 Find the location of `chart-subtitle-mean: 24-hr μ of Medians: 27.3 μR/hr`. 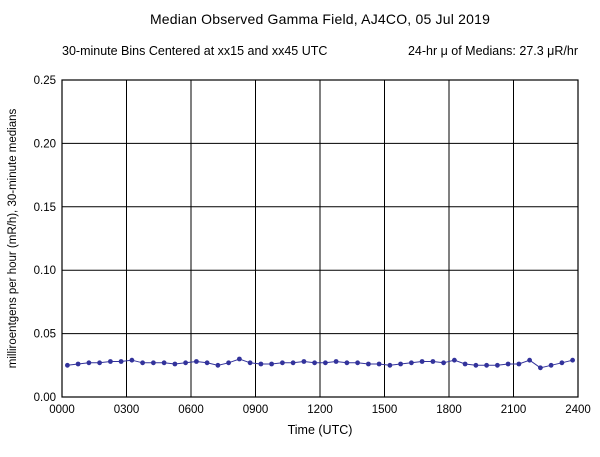

chart-subtitle-mean: 24-hr μ of Medians: 27.3 μR/hr is located at coordinates (492, 51).